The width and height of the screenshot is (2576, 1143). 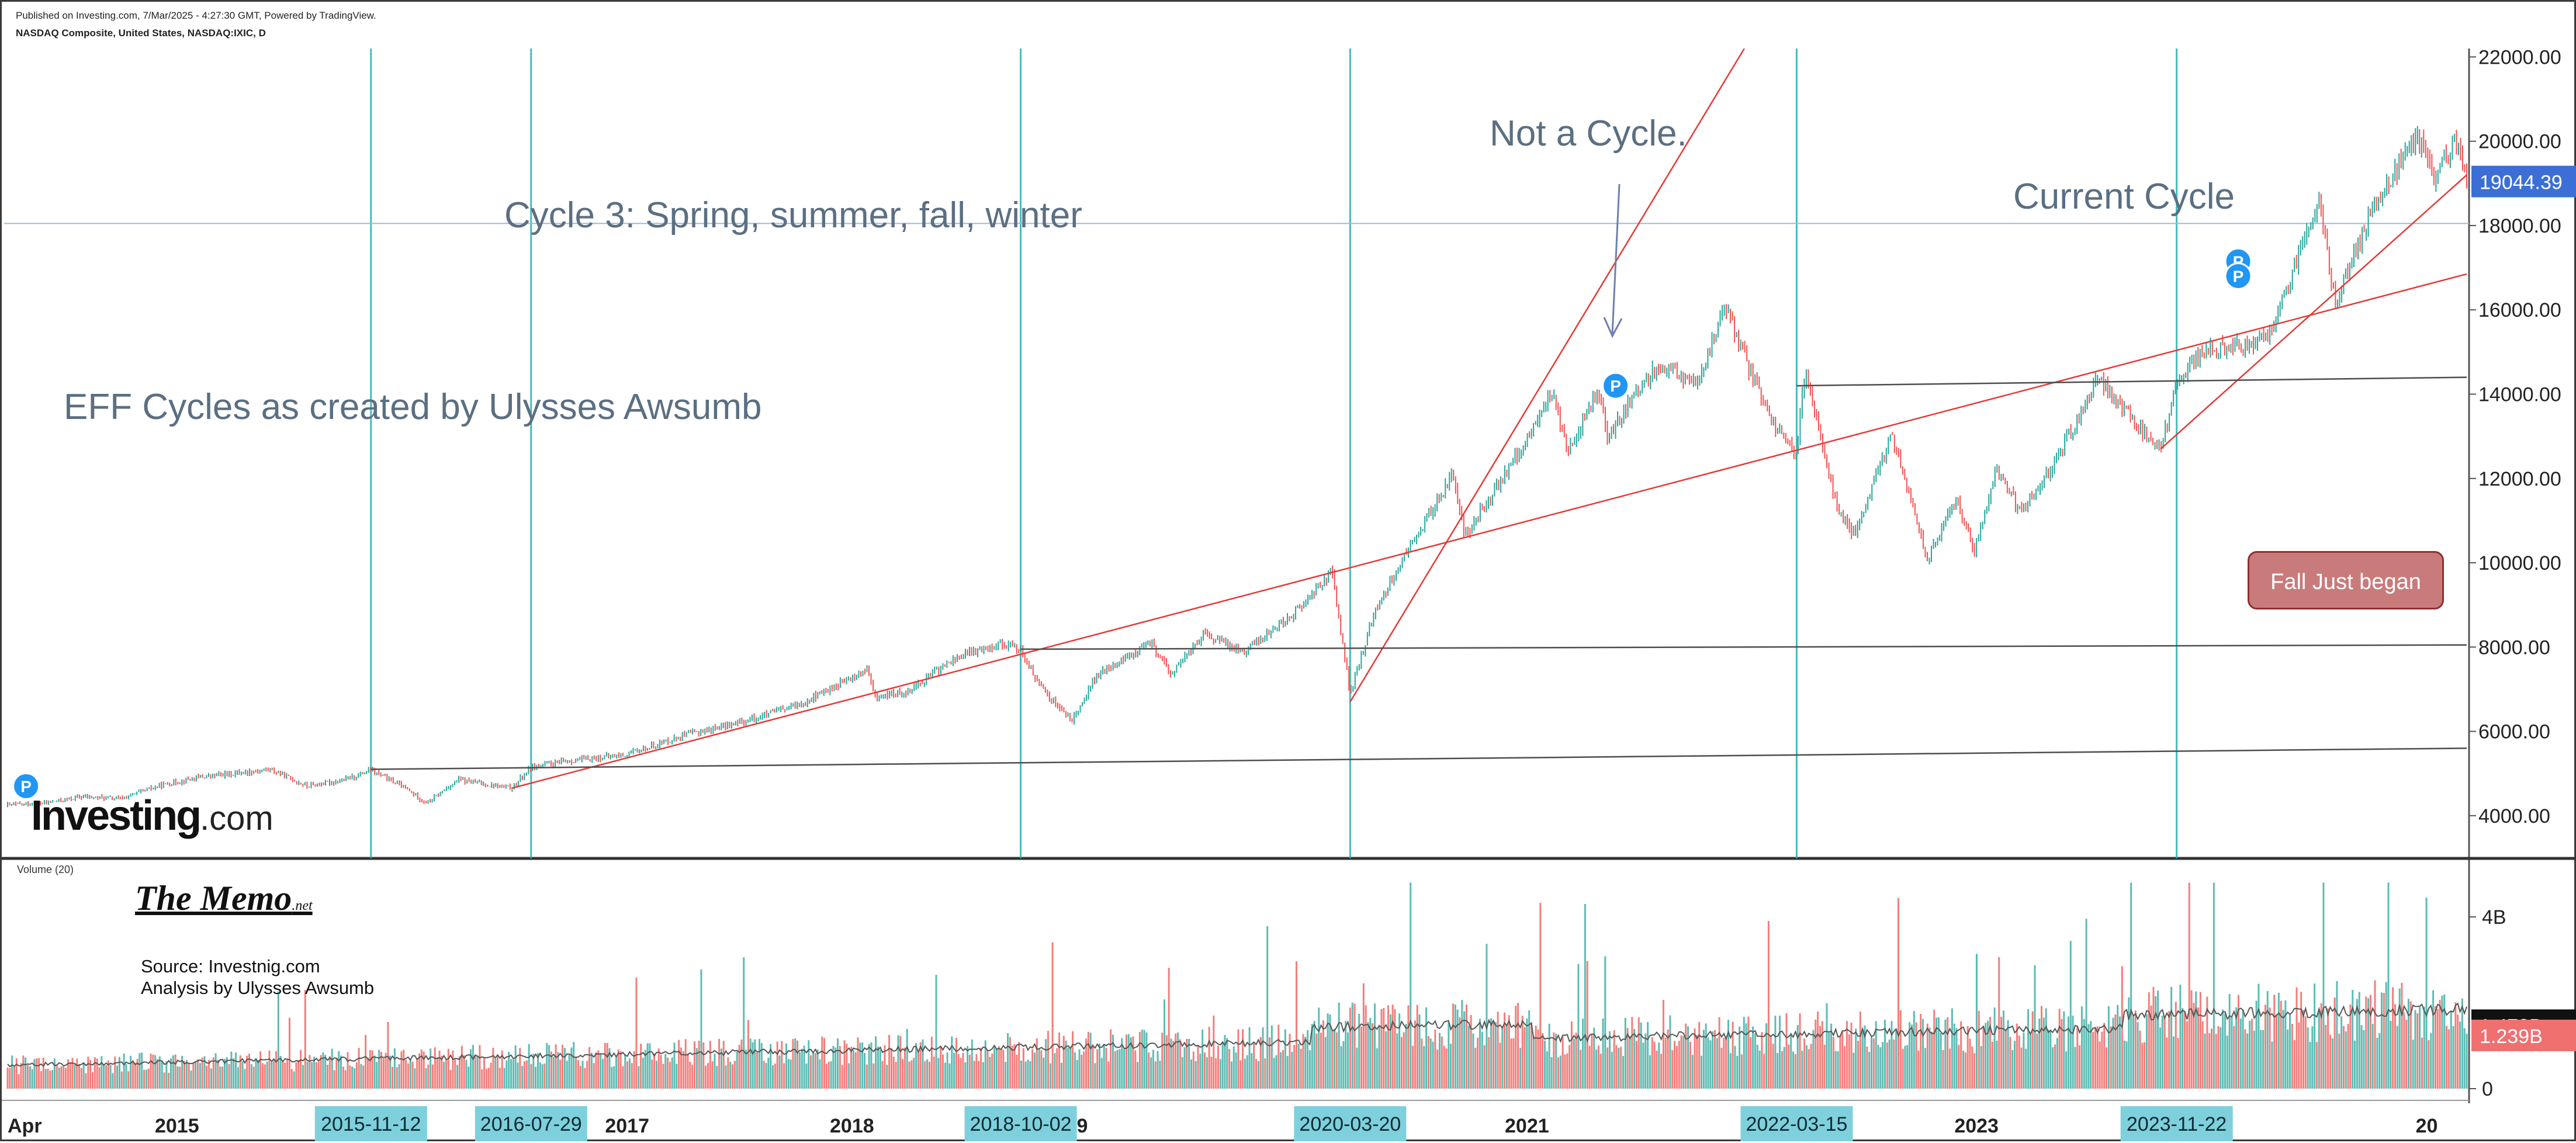 What do you see at coordinates (224, 898) in the screenshot?
I see `the-memo-logo: The Memo.net` at bounding box center [224, 898].